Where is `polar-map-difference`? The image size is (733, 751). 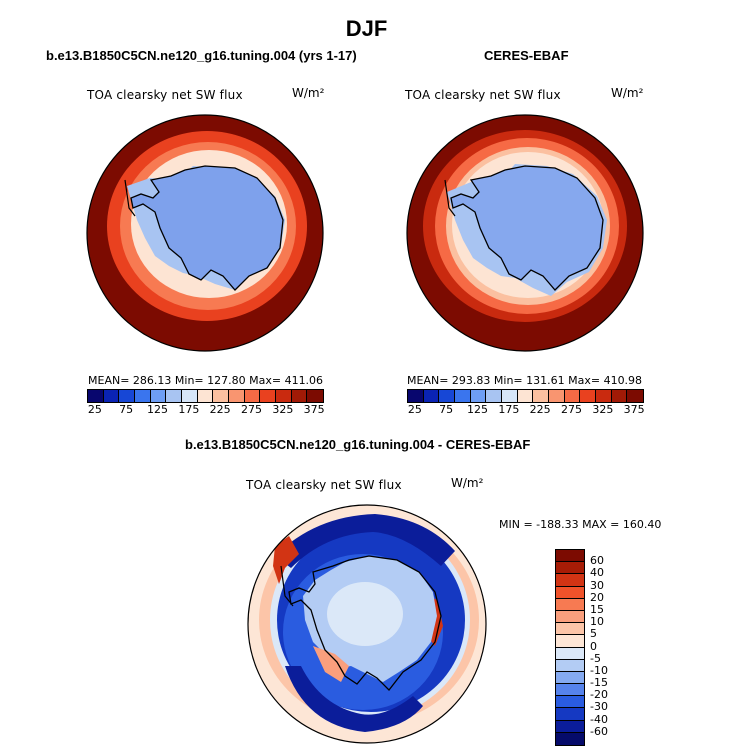 polar-map-difference is located at coordinates (367, 624).